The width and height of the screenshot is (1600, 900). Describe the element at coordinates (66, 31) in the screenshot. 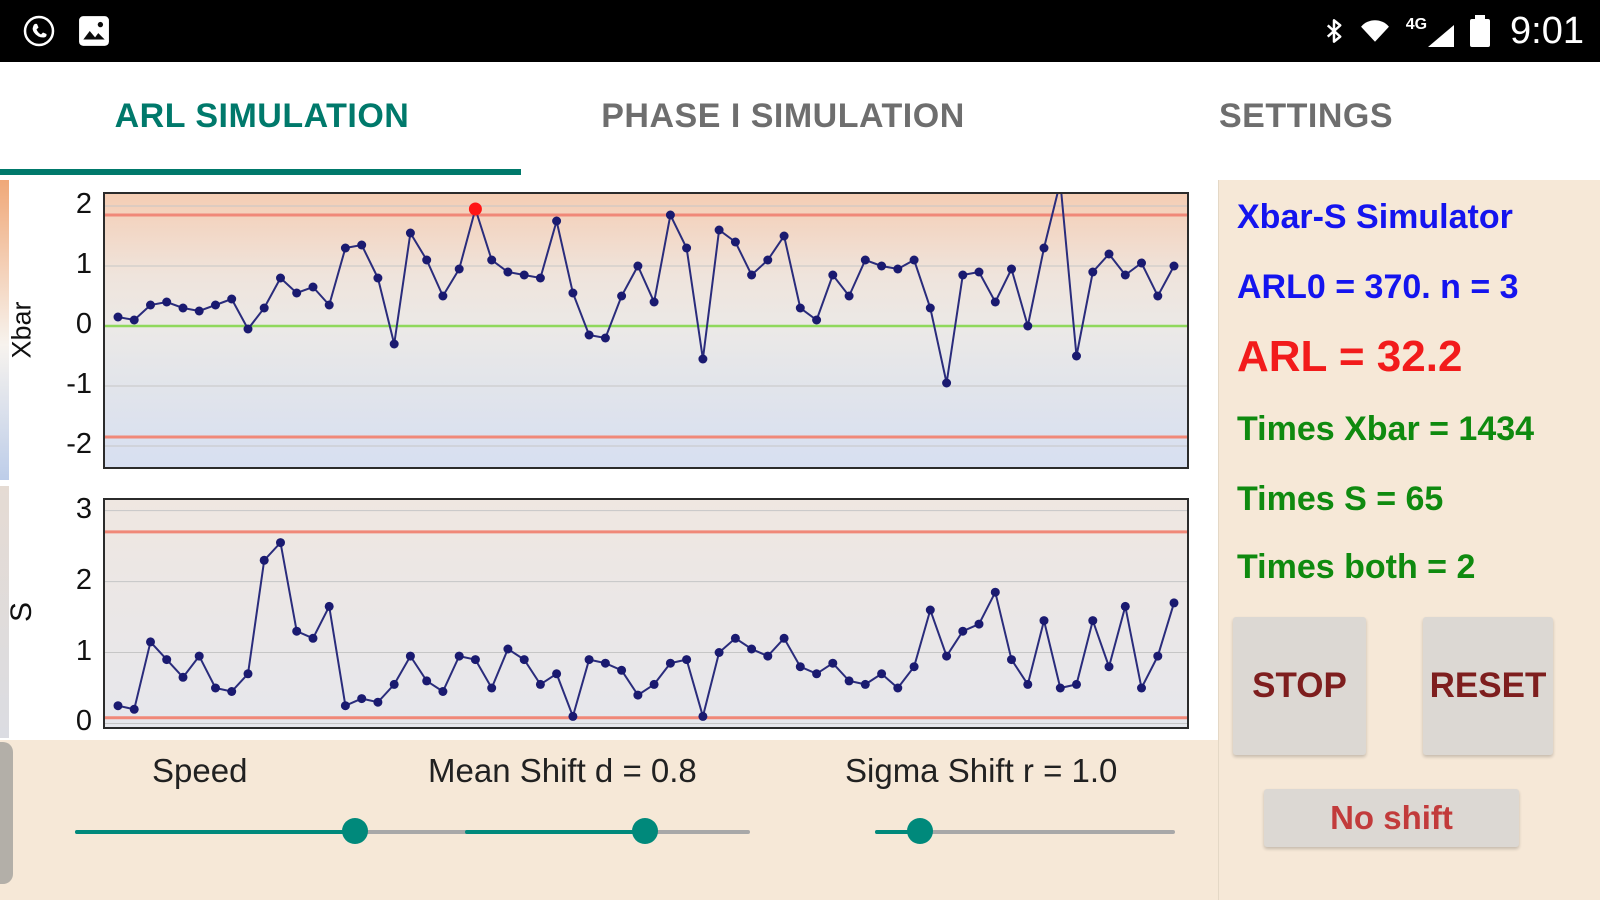

I see `status-bar-left` at that location.